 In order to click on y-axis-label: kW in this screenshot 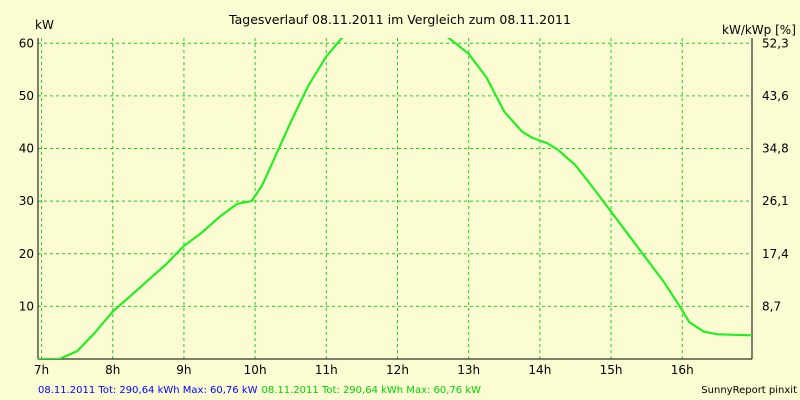, I will do `click(44, 25)`.